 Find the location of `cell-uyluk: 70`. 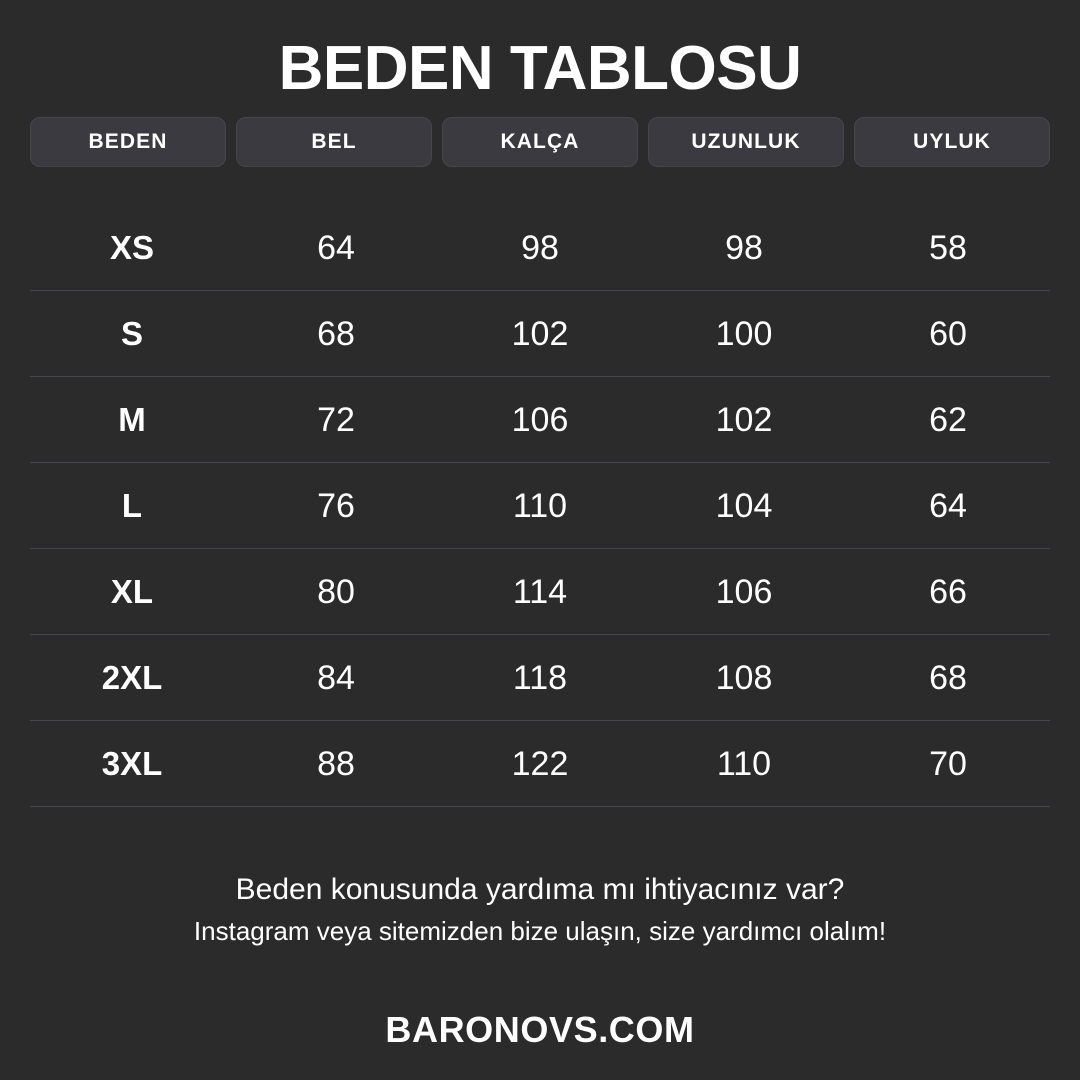

cell-uyluk: 70 is located at coordinates (948, 763).